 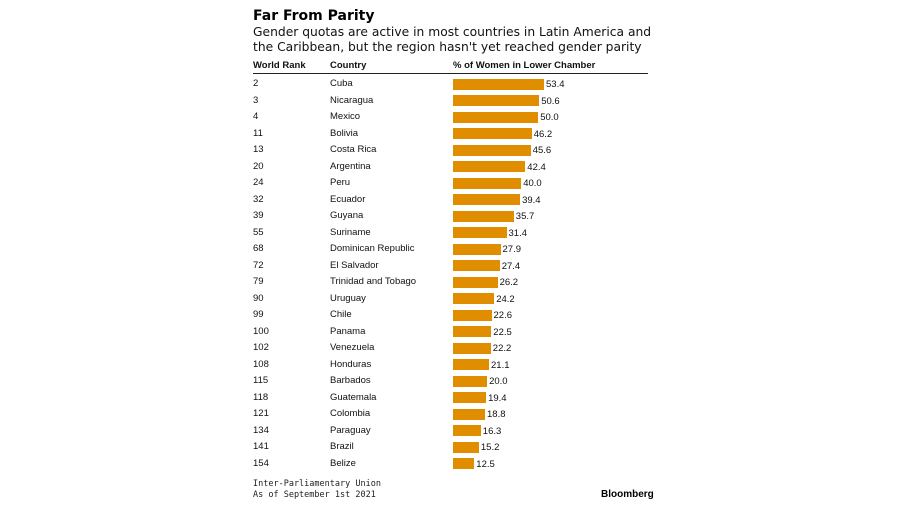 What do you see at coordinates (258, 199) in the screenshot?
I see `rank-label: 32` at bounding box center [258, 199].